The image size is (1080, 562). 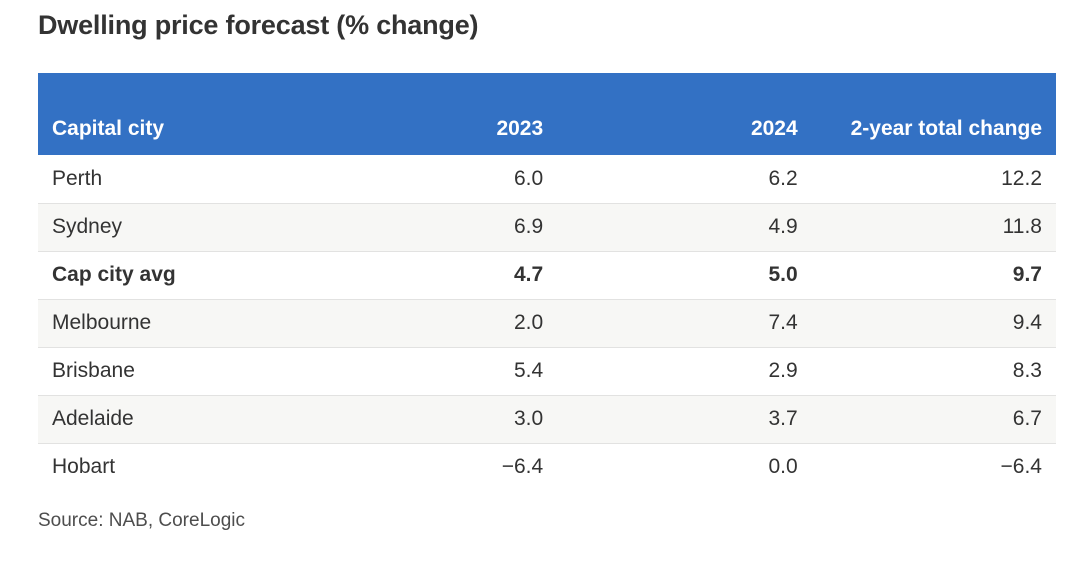 What do you see at coordinates (170, 323) in the screenshot?
I see `city-cell: Melbourne` at bounding box center [170, 323].